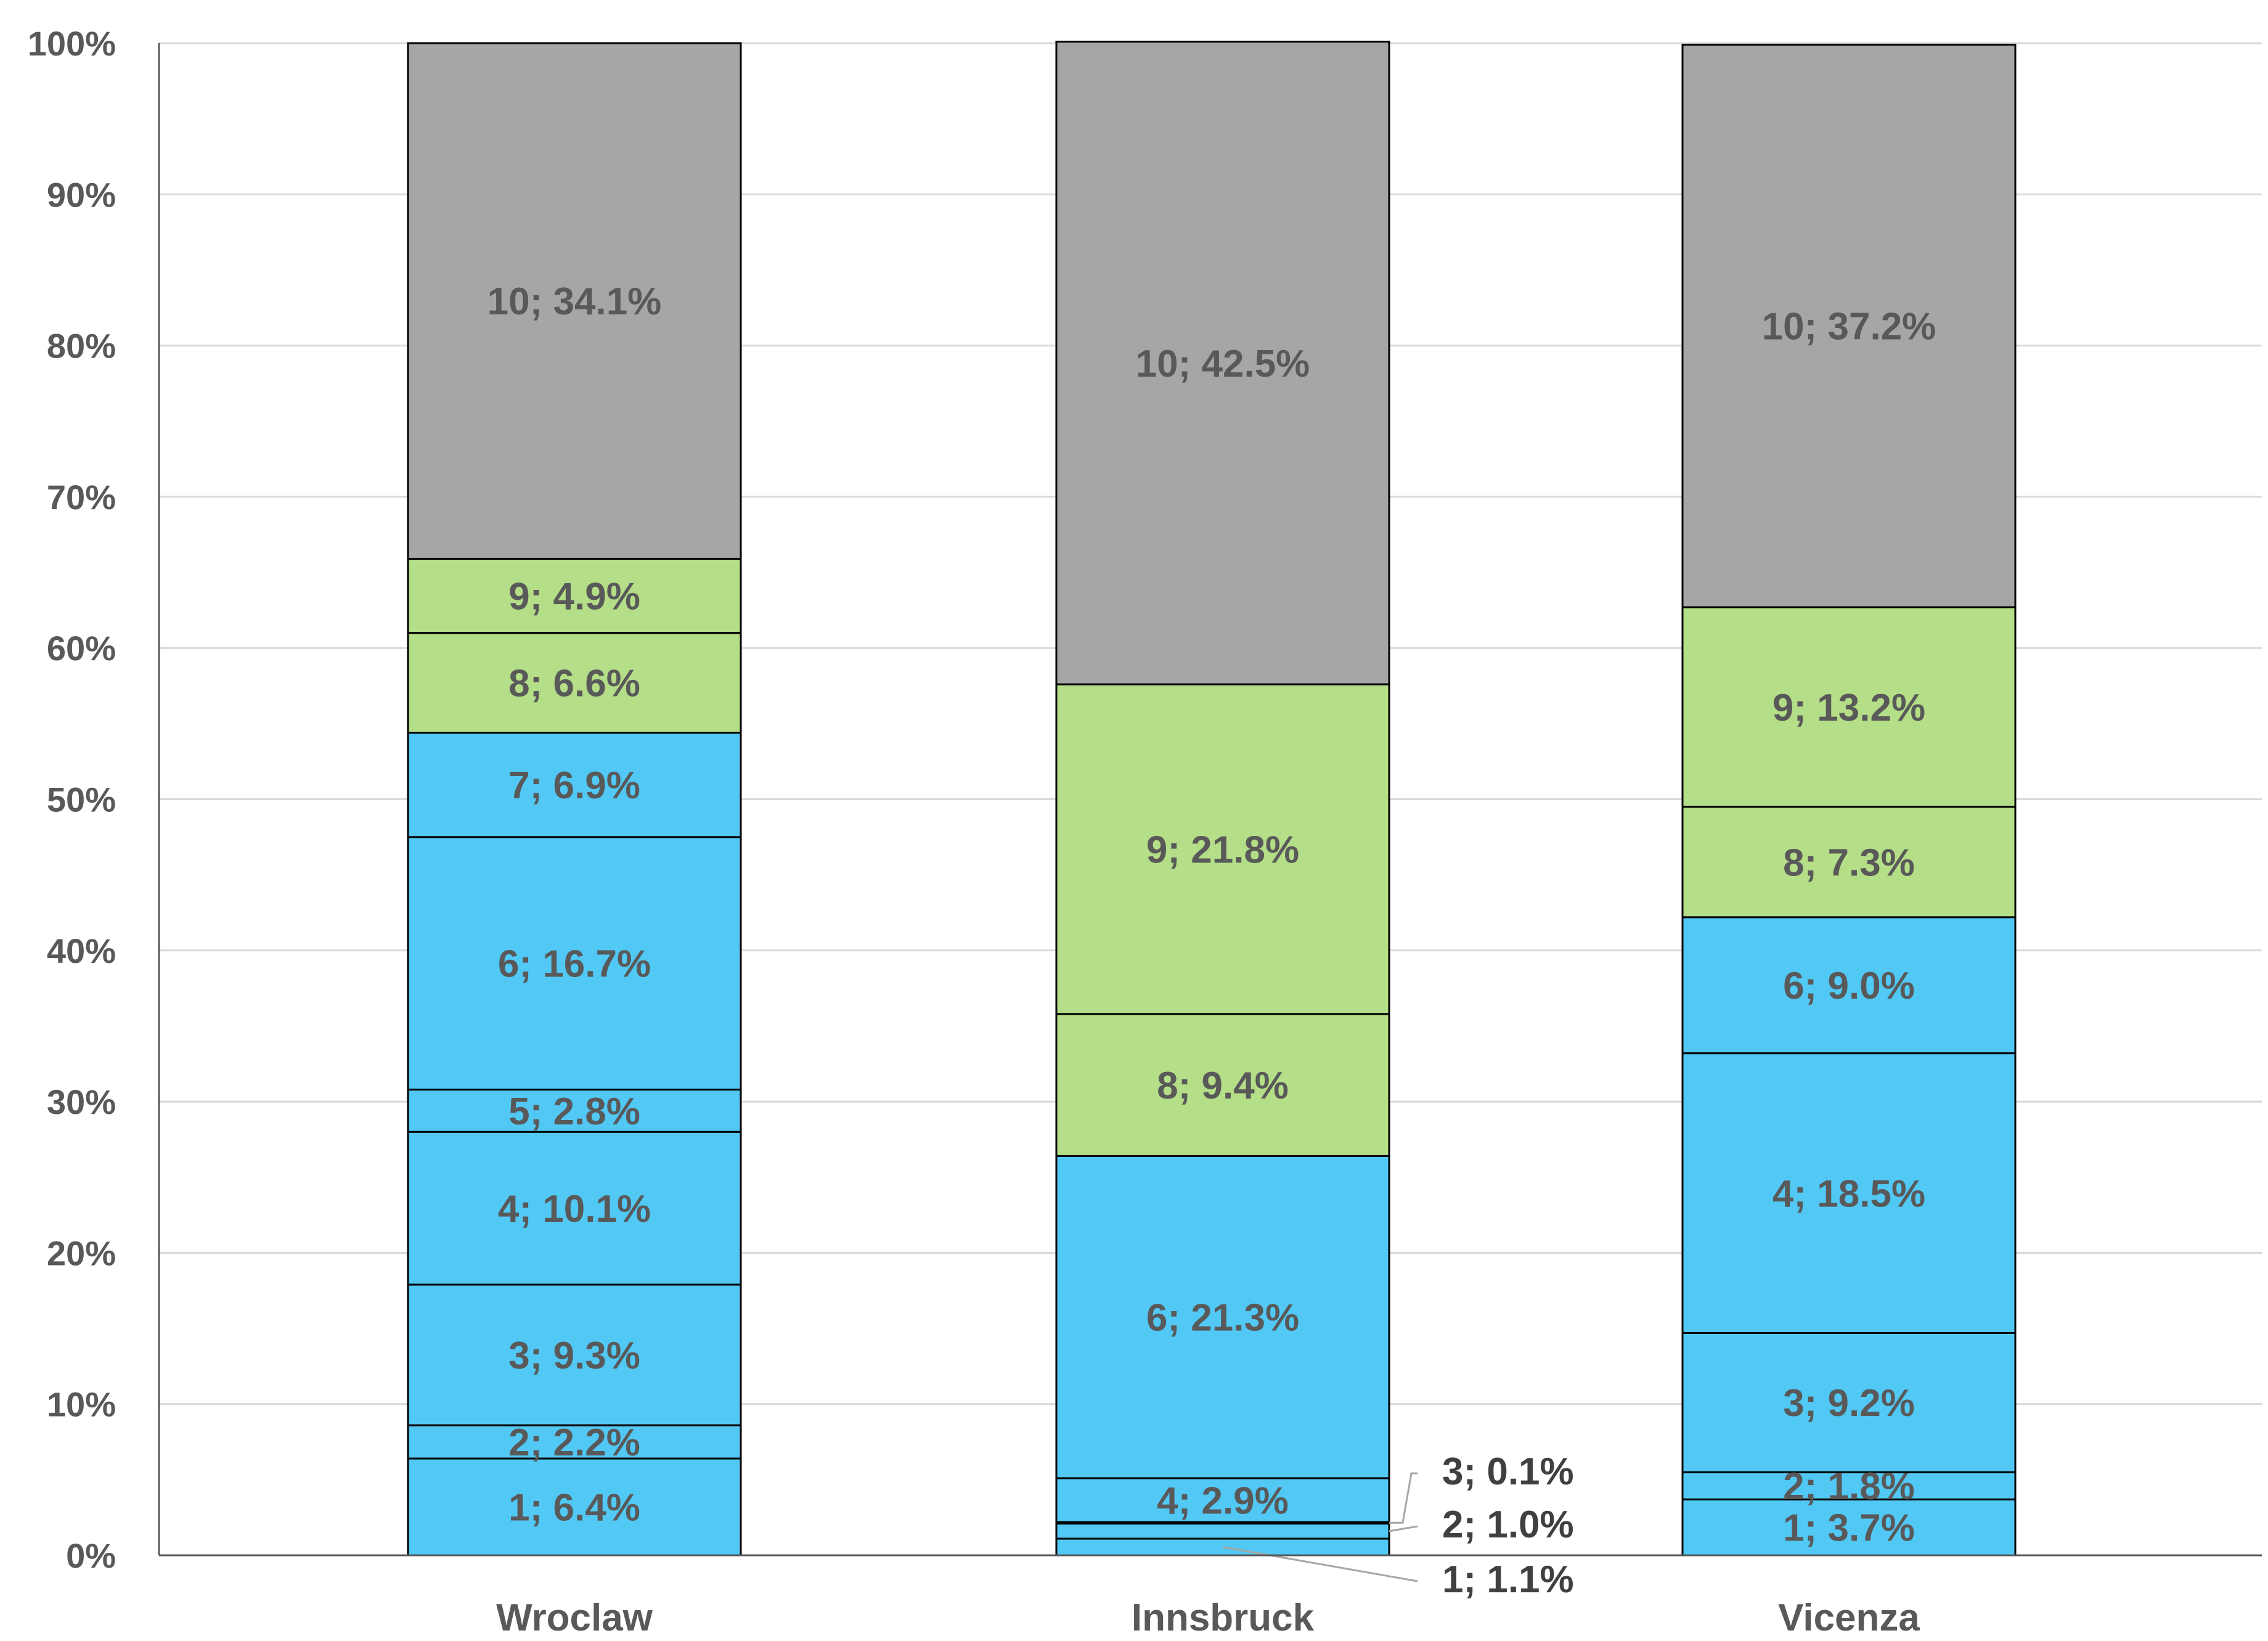  What do you see at coordinates (81, 1101) in the screenshot?
I see `y-tick-label: 30%` at bounding box center [81, 1101].